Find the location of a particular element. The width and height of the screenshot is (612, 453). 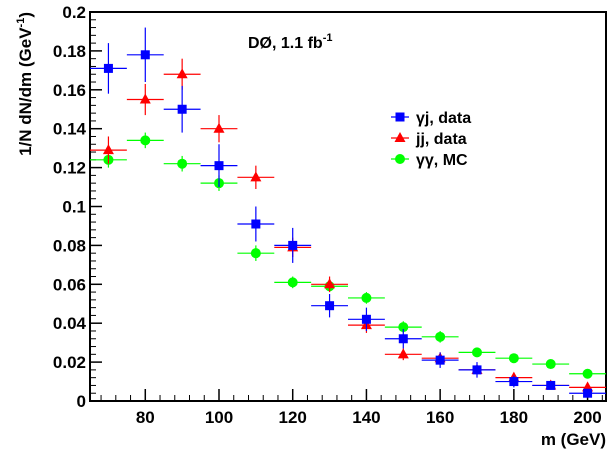

x-tick-label: 200 is located at coordinates (587, 417).